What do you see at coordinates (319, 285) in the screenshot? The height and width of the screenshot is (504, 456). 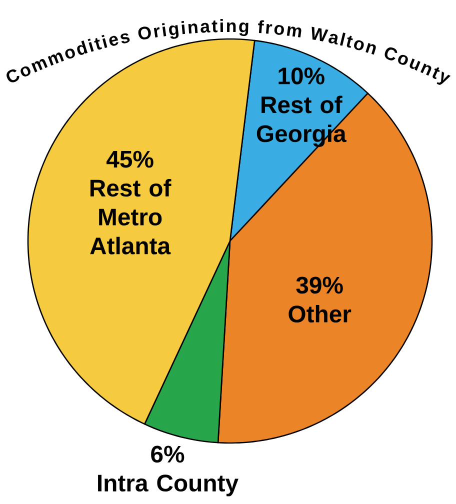 I see `data-label: 39%` at bounding box center [319, 285].